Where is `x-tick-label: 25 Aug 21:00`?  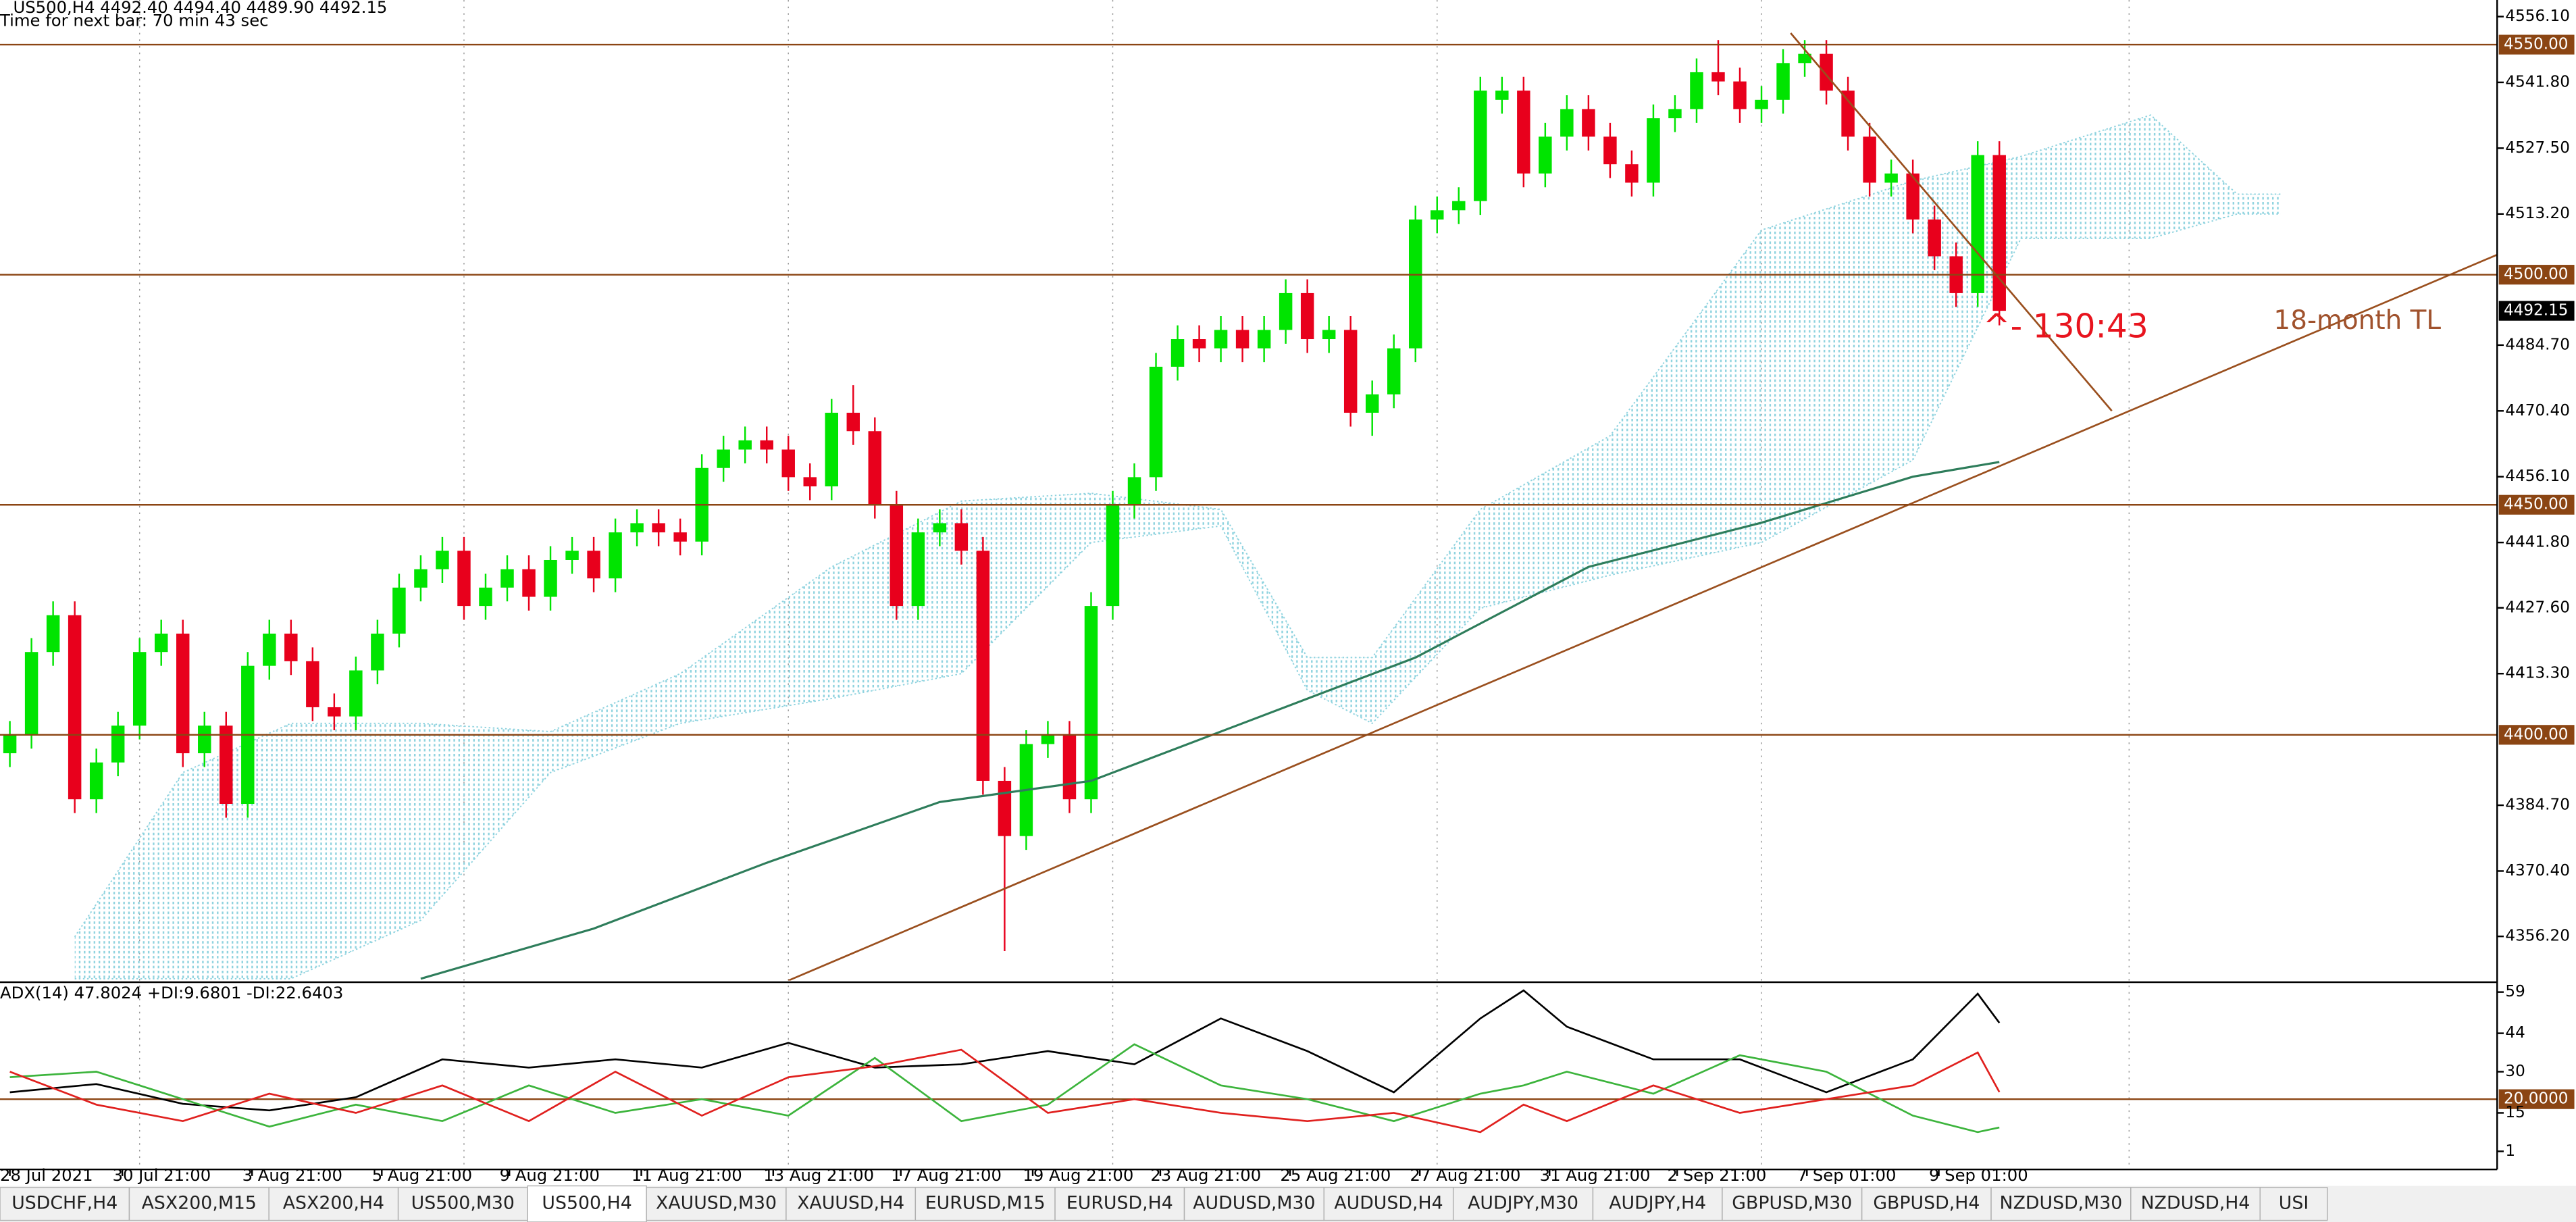 x-tick-label: 25 Aug 21:00 is located at coordinates (1335, 1175).